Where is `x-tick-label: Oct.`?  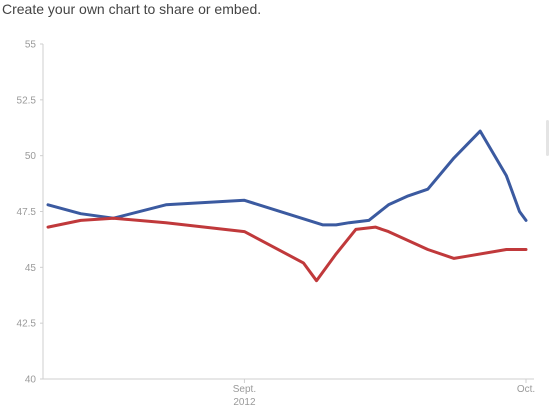 x-tick-label: Oct. is located at coordinates (526, 389).